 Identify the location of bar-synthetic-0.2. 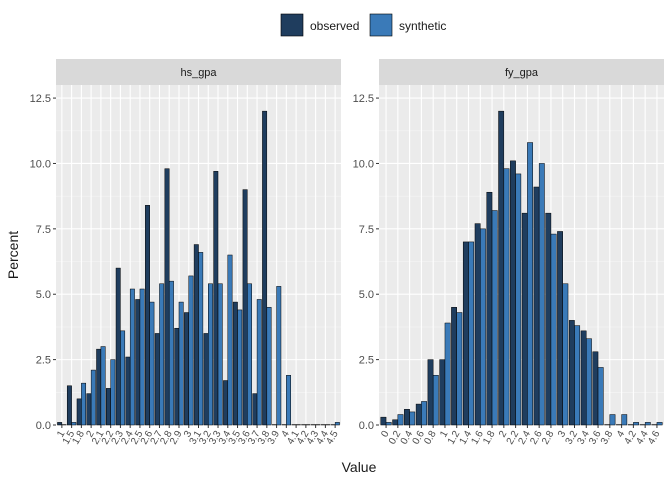
(400, 420).